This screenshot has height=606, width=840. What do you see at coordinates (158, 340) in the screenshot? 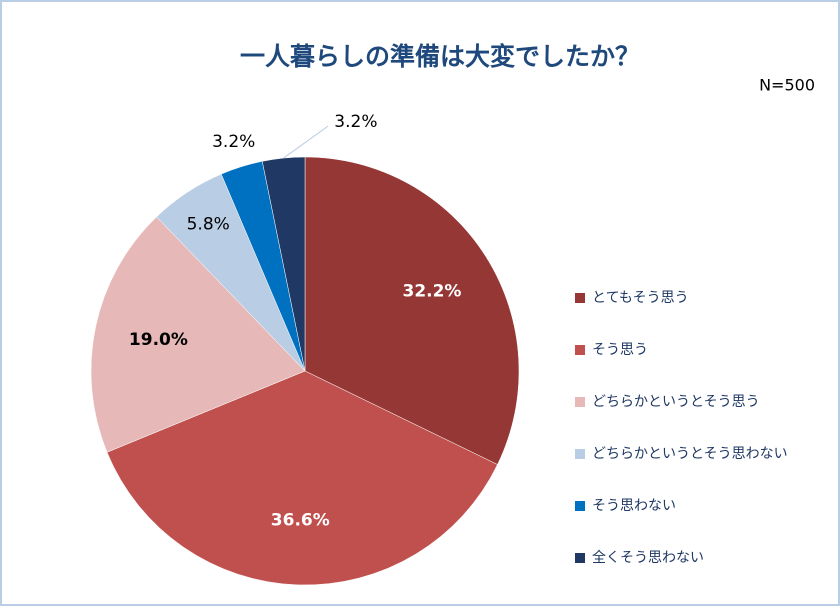
I see `data-label: 19.0%` at bounding box center [158, 340].